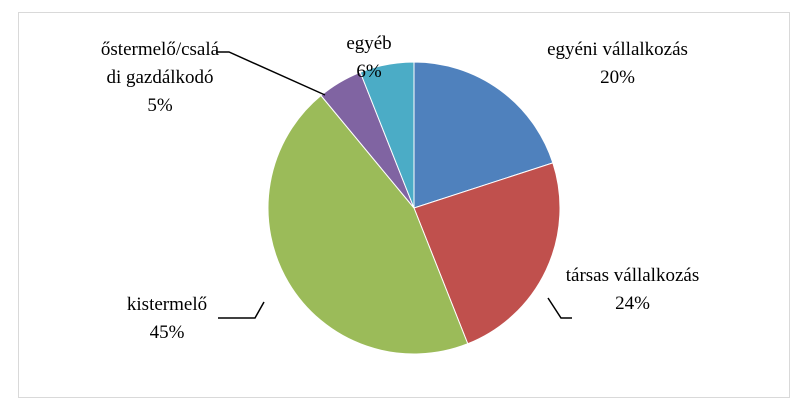 The image size is (806, 405). What do you see at coordinates (632, 275) in the screenshot?
I see `category-label: társas vállalkozás` at bounding box center [632, 275].